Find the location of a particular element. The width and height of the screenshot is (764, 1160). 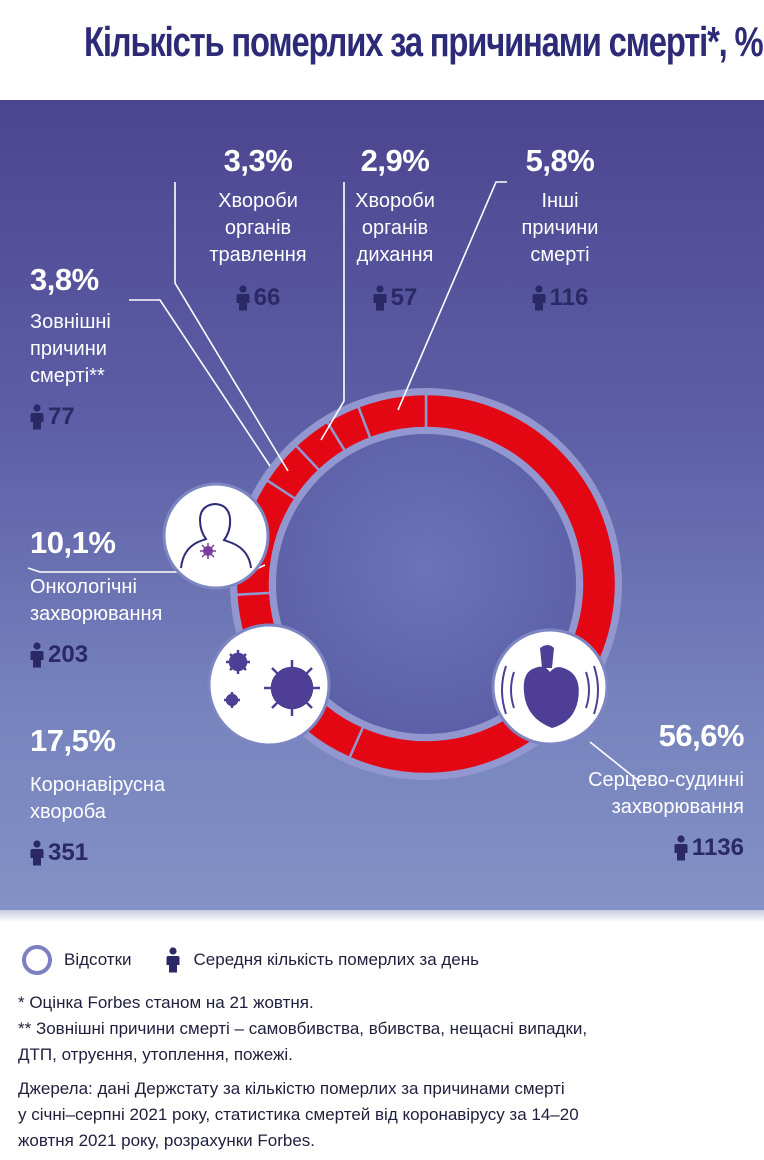

cardio-count: 1136 is located at coordinates (717, 847).